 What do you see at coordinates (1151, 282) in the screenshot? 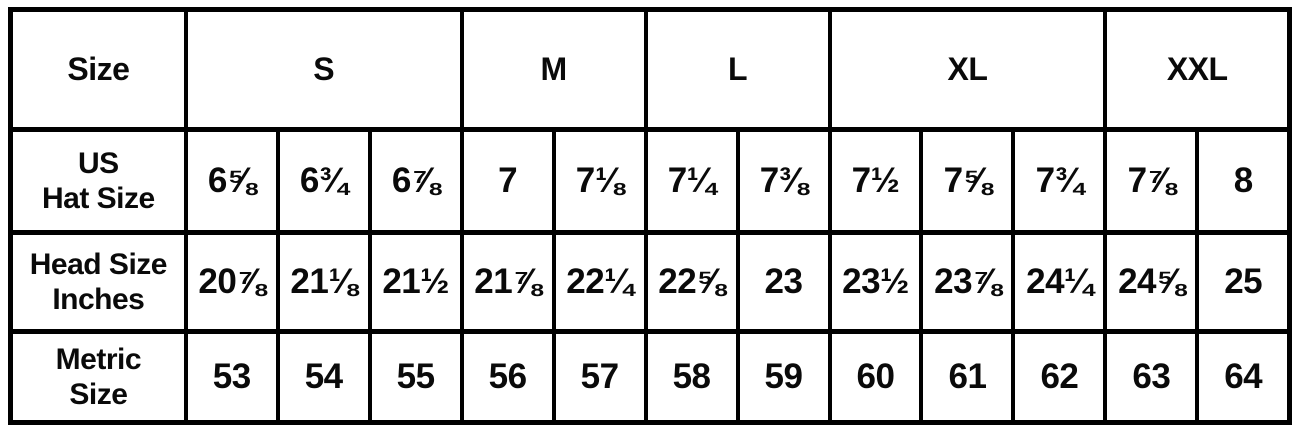
I see `head-size-inches-value: 24⅝` at bounding box center [1151, 282].